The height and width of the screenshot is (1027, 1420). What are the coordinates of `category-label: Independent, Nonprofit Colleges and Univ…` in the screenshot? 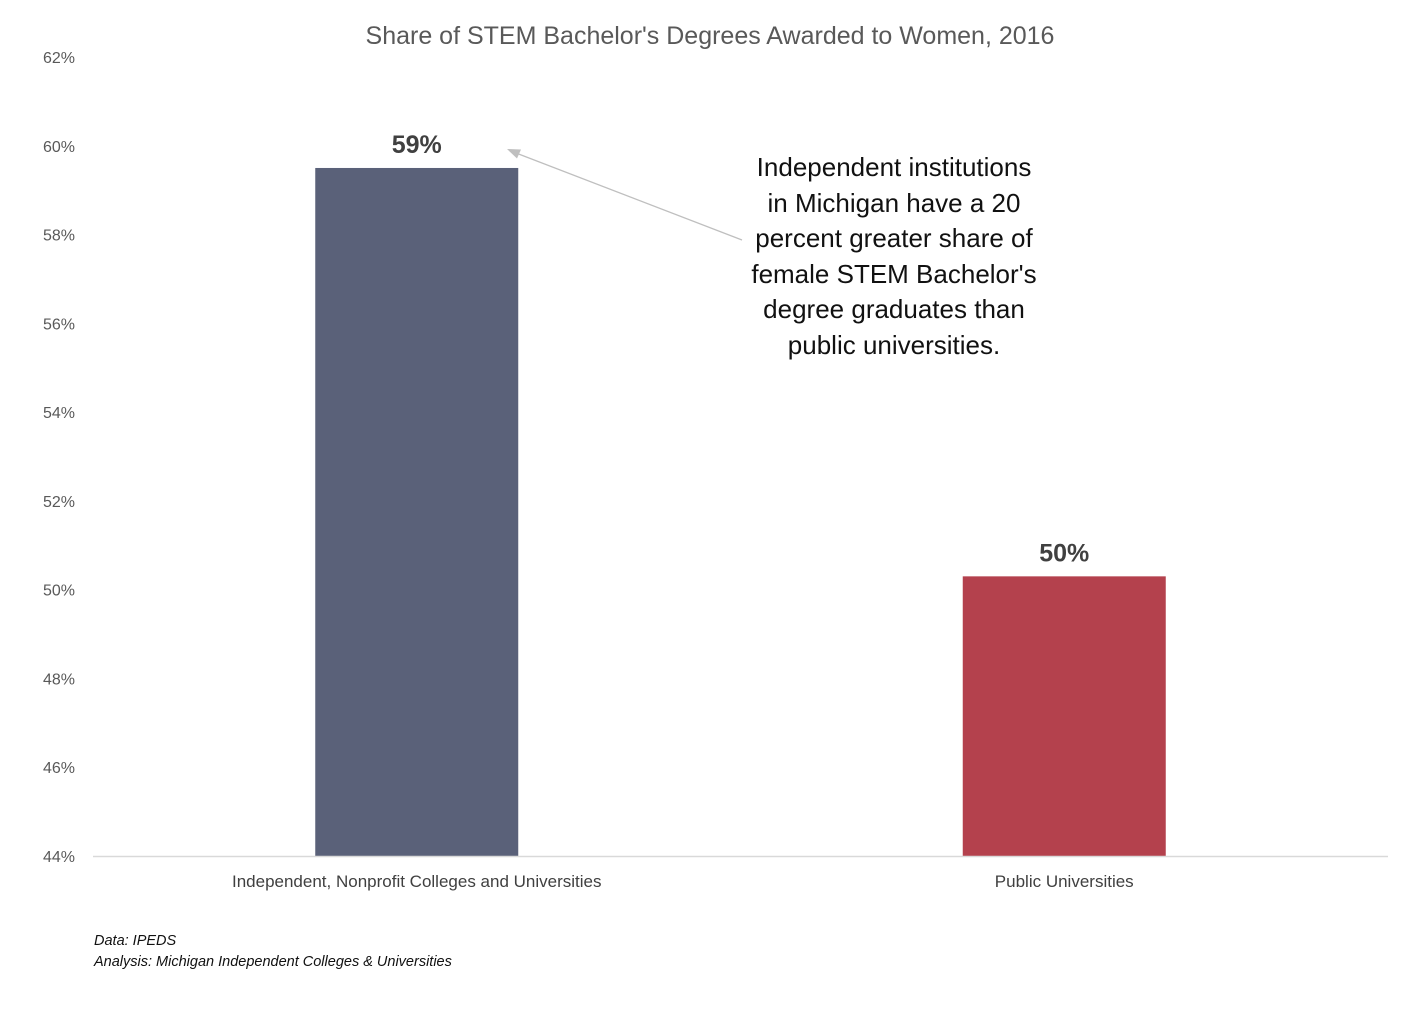 It's located at (417, 881).